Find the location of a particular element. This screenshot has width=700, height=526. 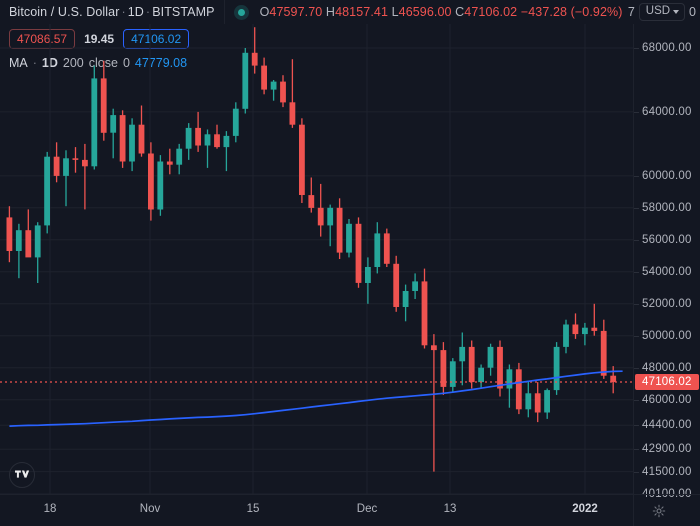

time-axis-tick: 18 is located at coordinates (50, 509).